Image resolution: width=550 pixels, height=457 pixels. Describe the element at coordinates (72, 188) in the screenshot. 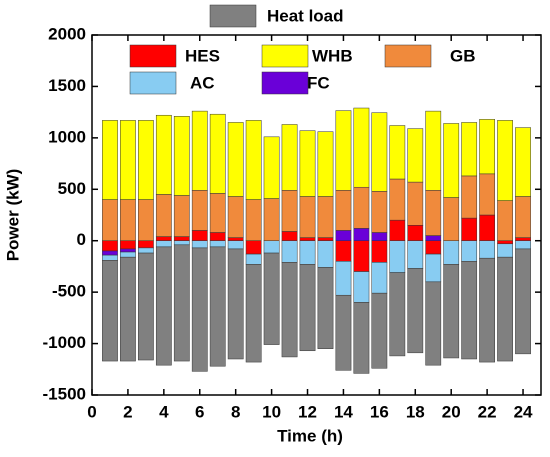

I see `y-tick-label: 500` at that location.